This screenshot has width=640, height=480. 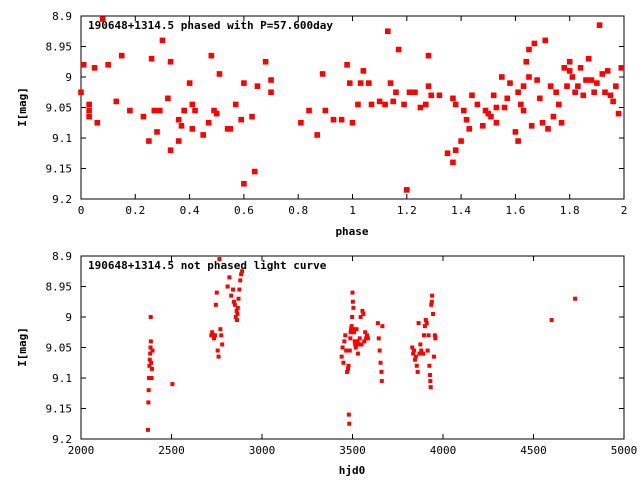 What do you see at coordinates (68, 317) in the screenshot?
I see `y-tick-label: 9` at bounding box center [68, 317].